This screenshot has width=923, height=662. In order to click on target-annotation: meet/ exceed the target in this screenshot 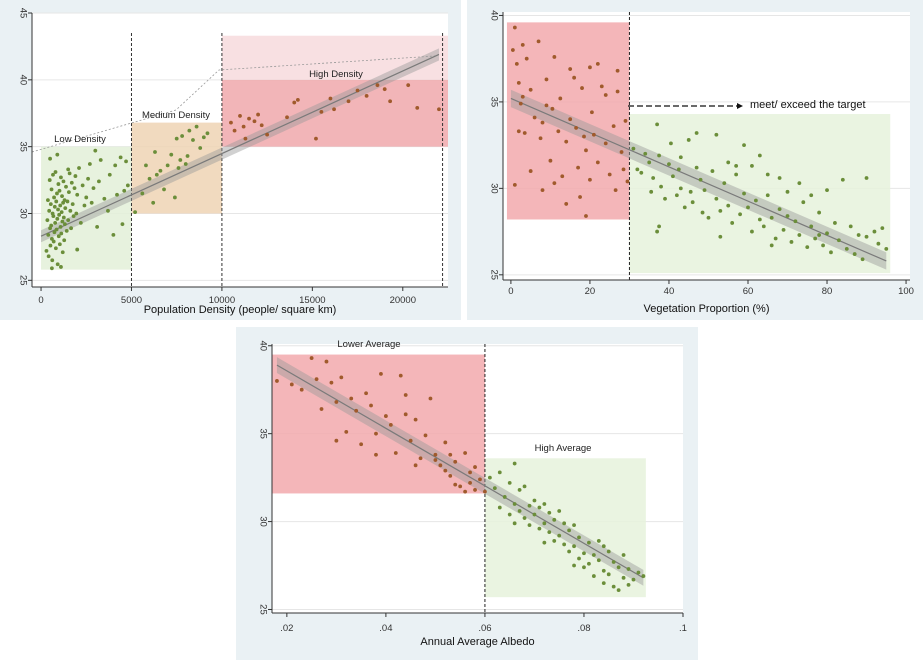, I will do `click(808, 105)`.